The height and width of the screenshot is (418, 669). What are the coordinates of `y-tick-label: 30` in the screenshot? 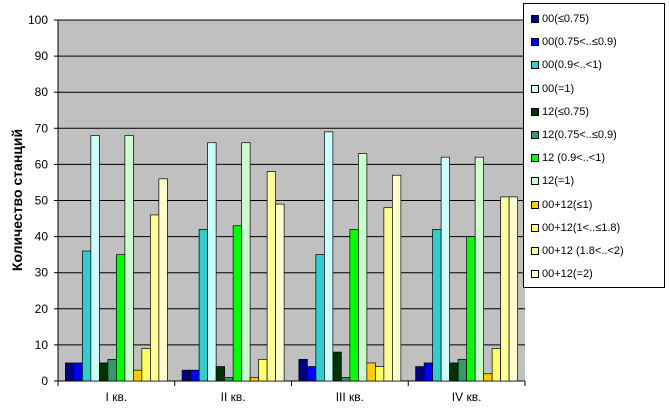 It's located at (42, 273).